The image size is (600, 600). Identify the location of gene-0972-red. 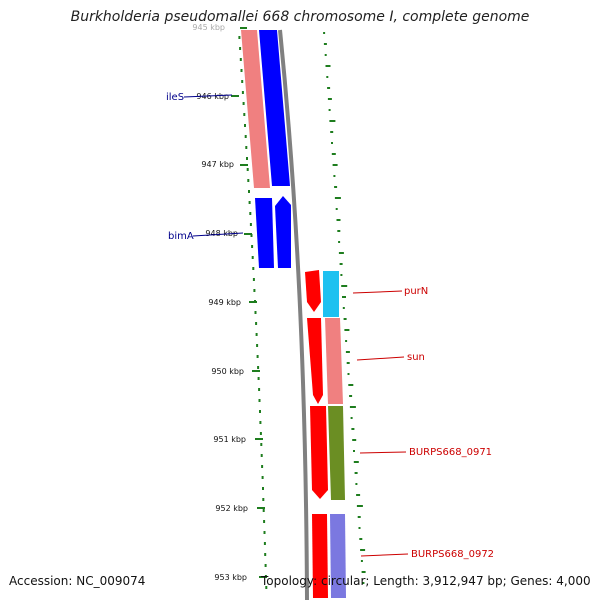
(320, 556).